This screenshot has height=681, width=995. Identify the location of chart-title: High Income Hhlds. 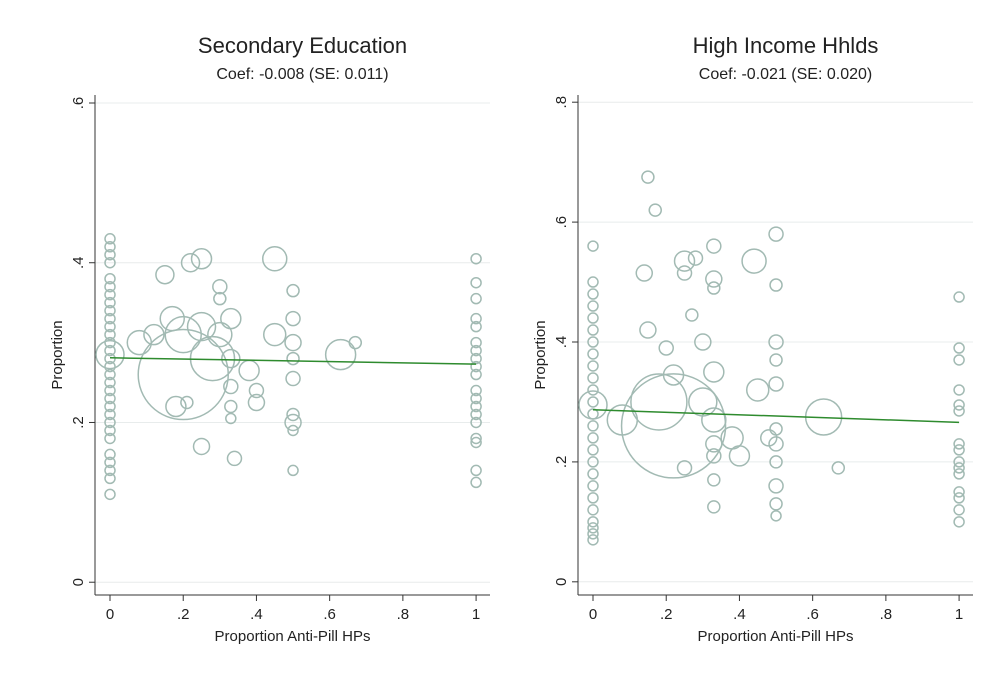
(786, 45).